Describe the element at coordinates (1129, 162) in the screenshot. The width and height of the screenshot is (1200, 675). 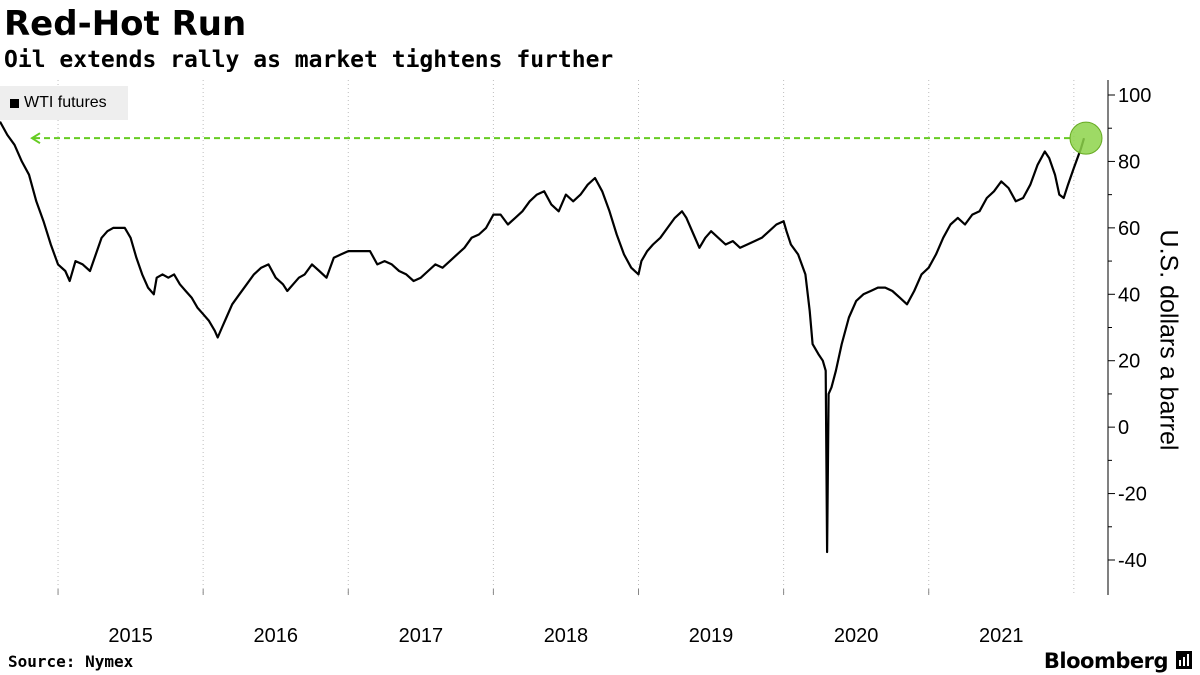
I see `y-tick-label-80: 80` at that location.